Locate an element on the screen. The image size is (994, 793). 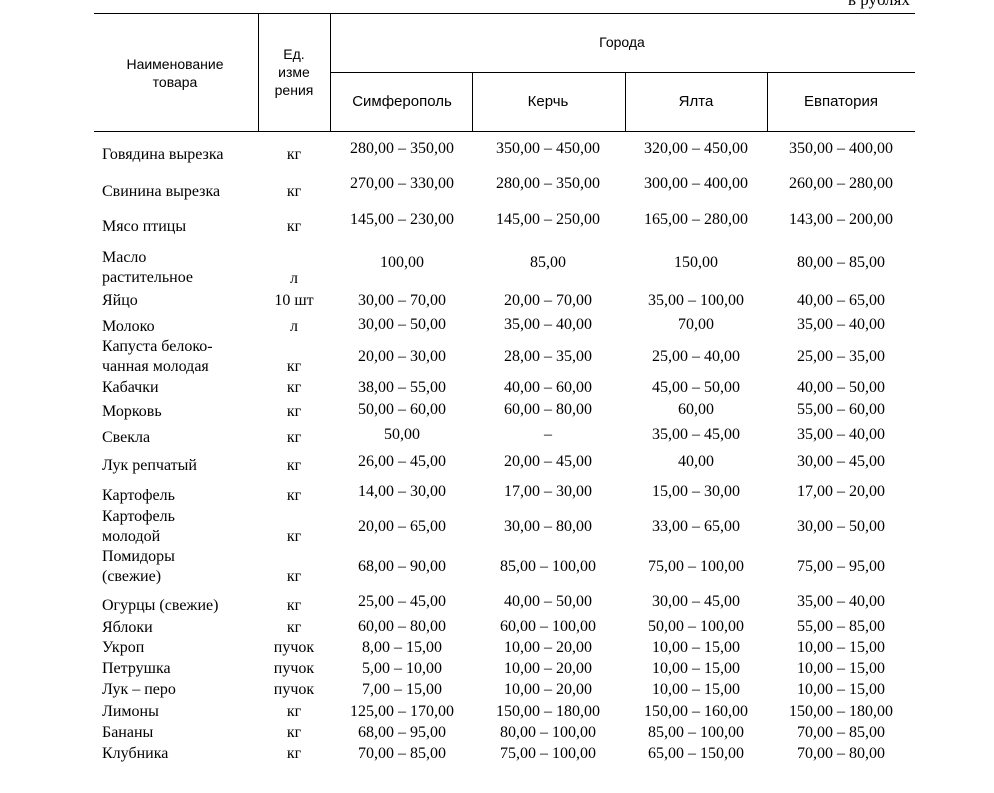
price-range: 70,00 – 80,00 is located at coordinates (841, 753).